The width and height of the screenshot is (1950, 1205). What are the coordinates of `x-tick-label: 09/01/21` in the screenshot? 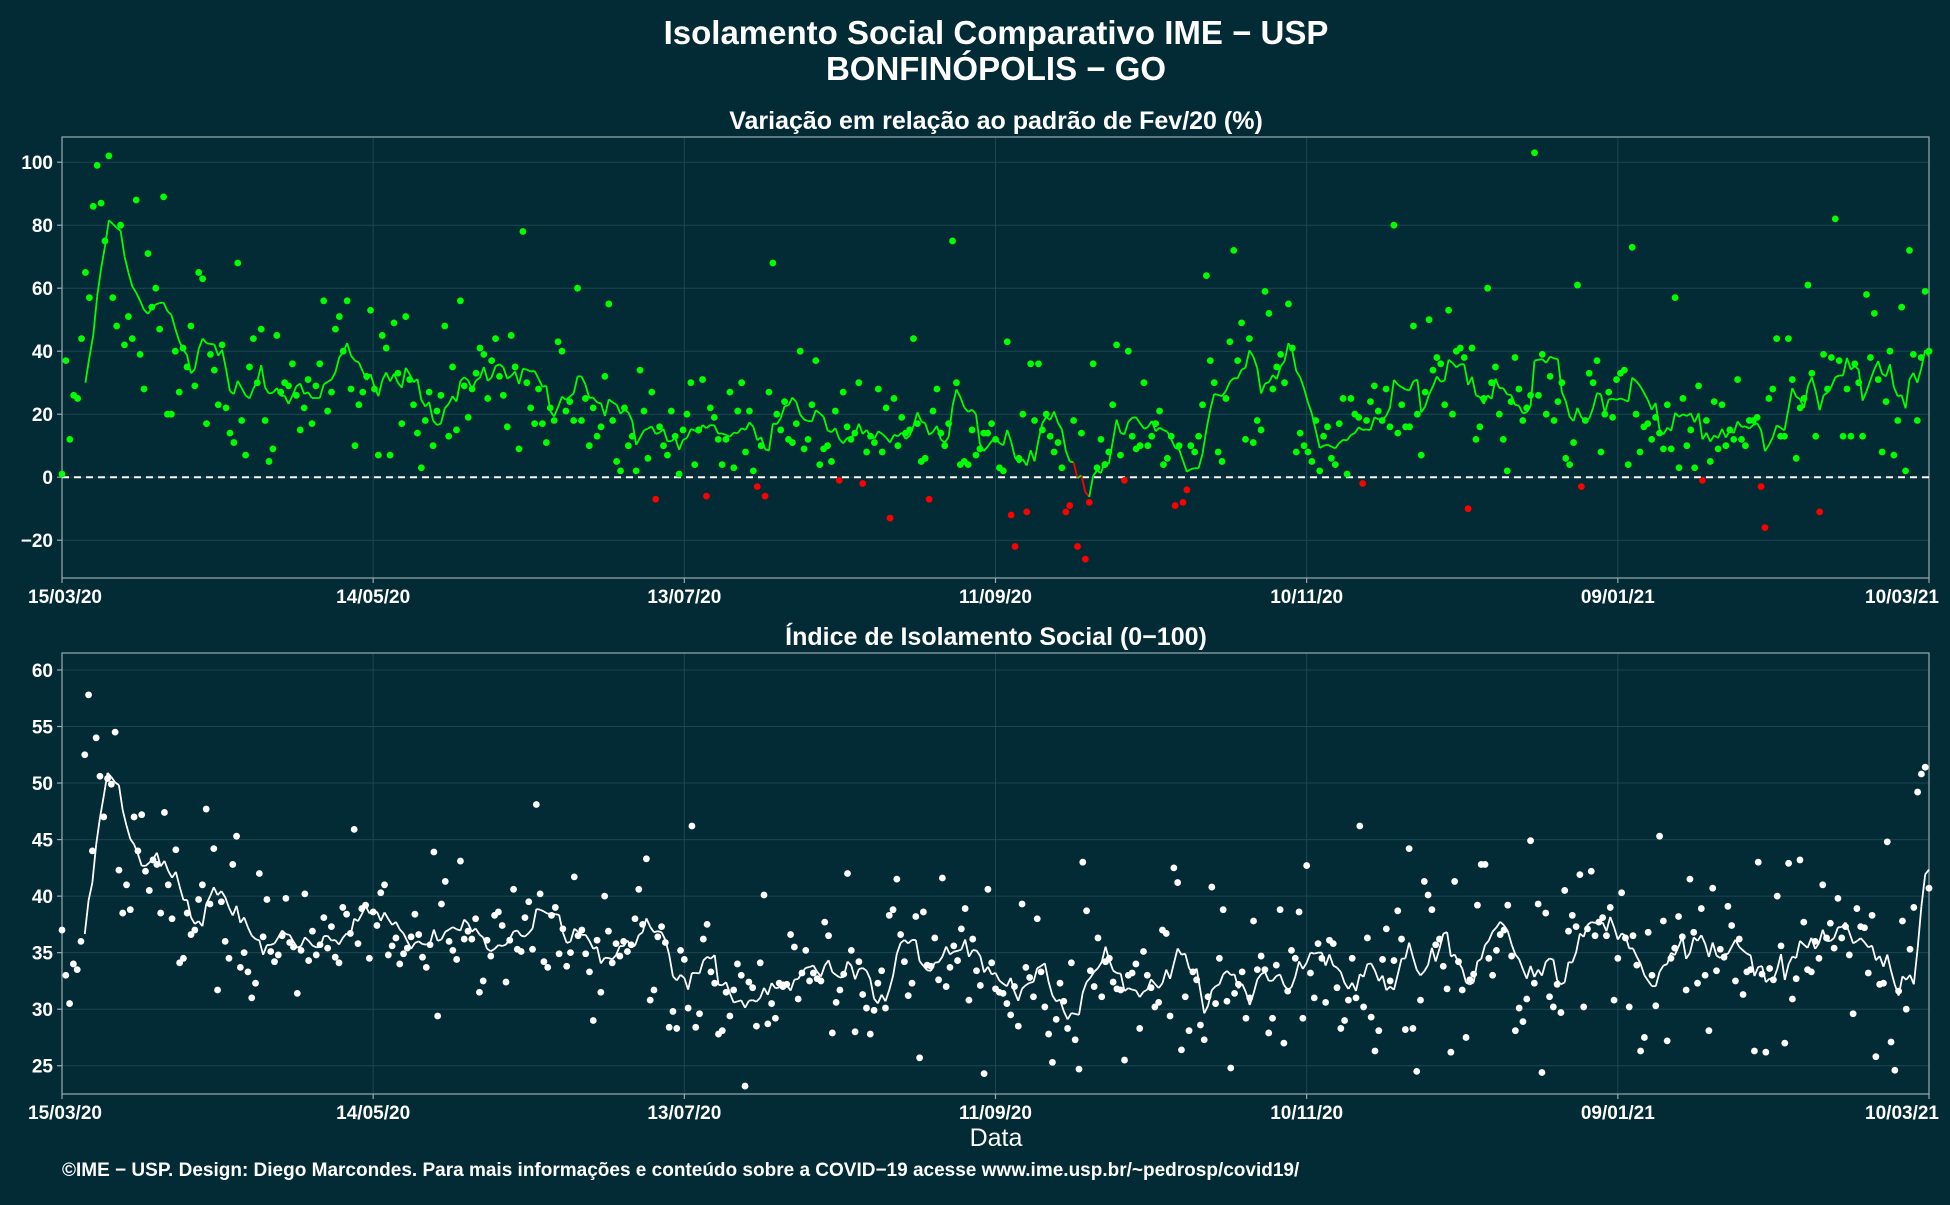 It's located at (1618, 1113).